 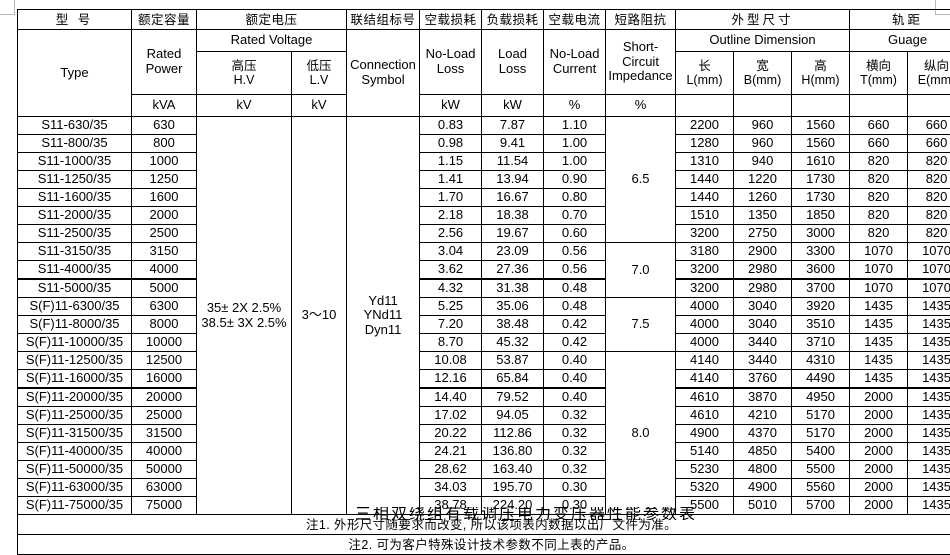 I want to click on cell-rated-power: 10000, so click(x=164, y=343).